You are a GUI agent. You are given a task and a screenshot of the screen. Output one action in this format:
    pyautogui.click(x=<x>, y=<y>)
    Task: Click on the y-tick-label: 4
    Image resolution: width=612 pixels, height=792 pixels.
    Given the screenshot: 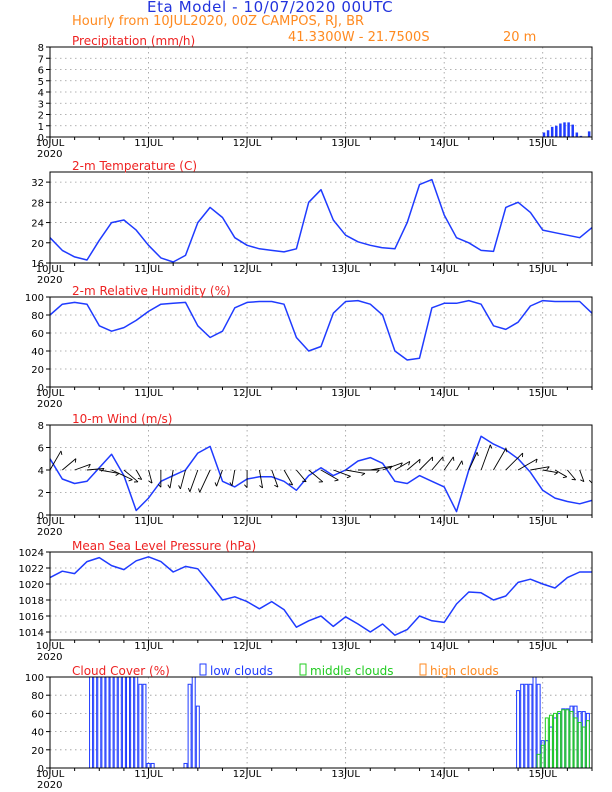 What is the action you would take?
    pyautogui.click(x=41, y=93)
    